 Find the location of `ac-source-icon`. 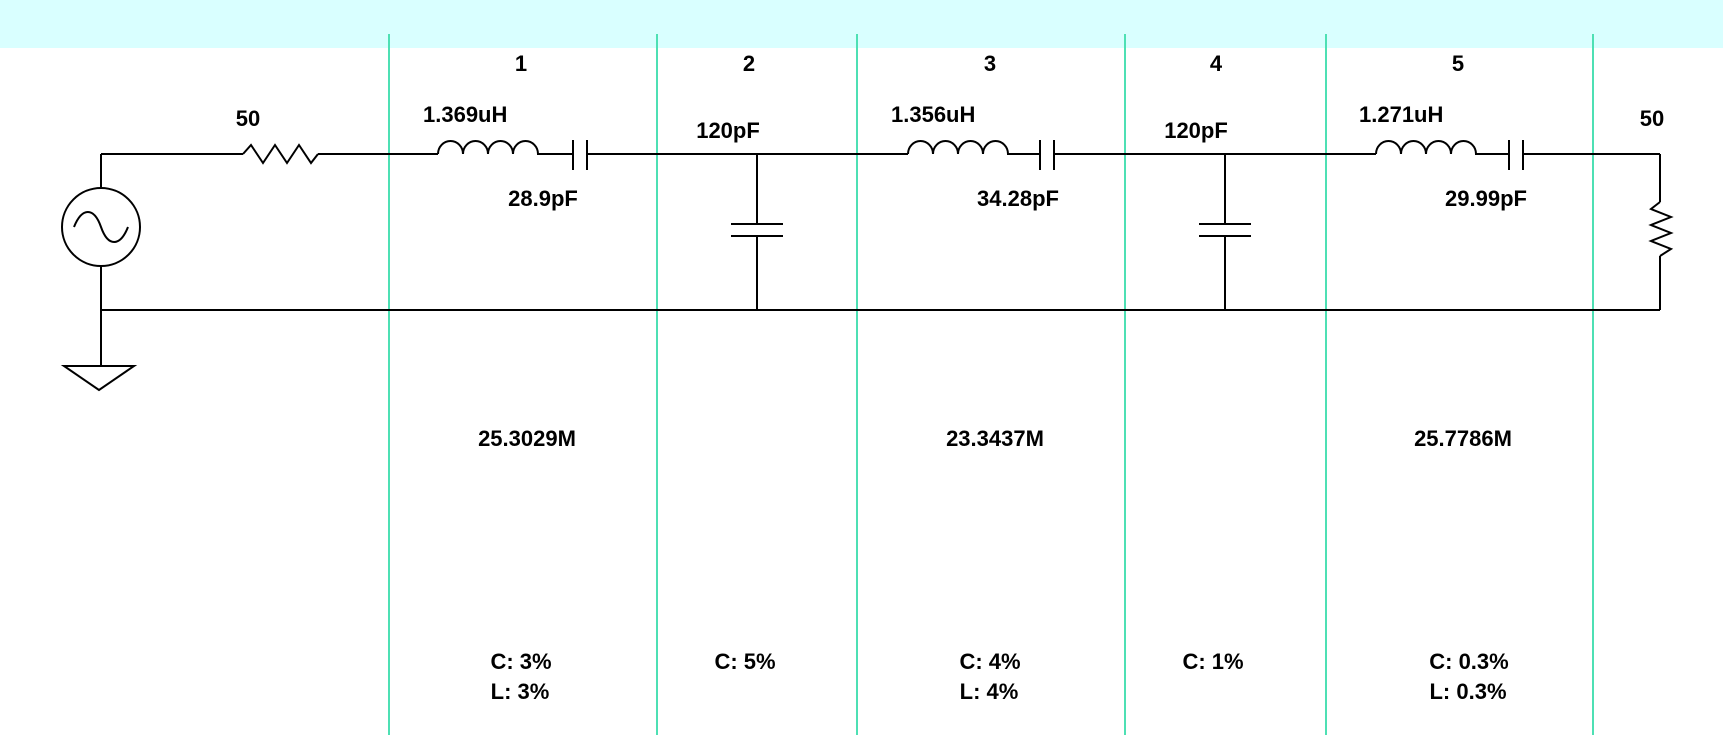

ac-source-icon is located at coordinates (101, 227).